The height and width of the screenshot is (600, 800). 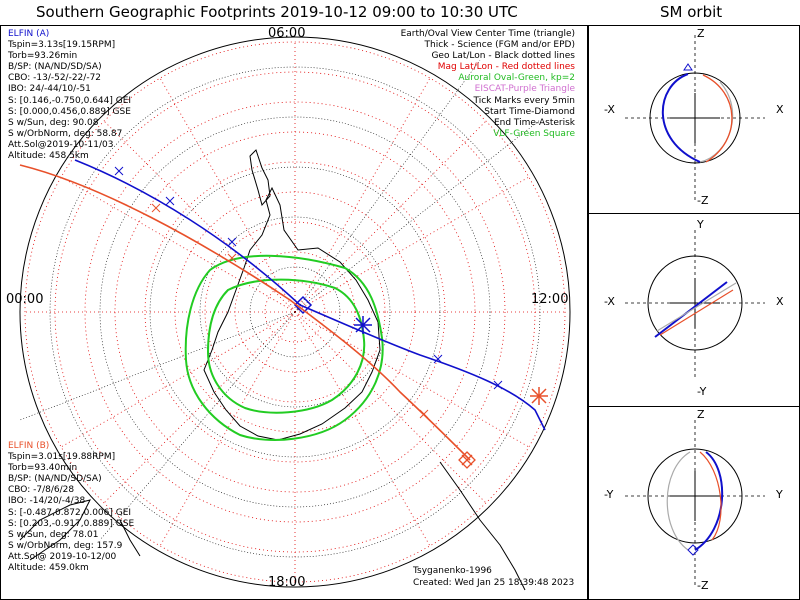 I want to click on hour-label-left: 00:00, so click(x=25, y=299).